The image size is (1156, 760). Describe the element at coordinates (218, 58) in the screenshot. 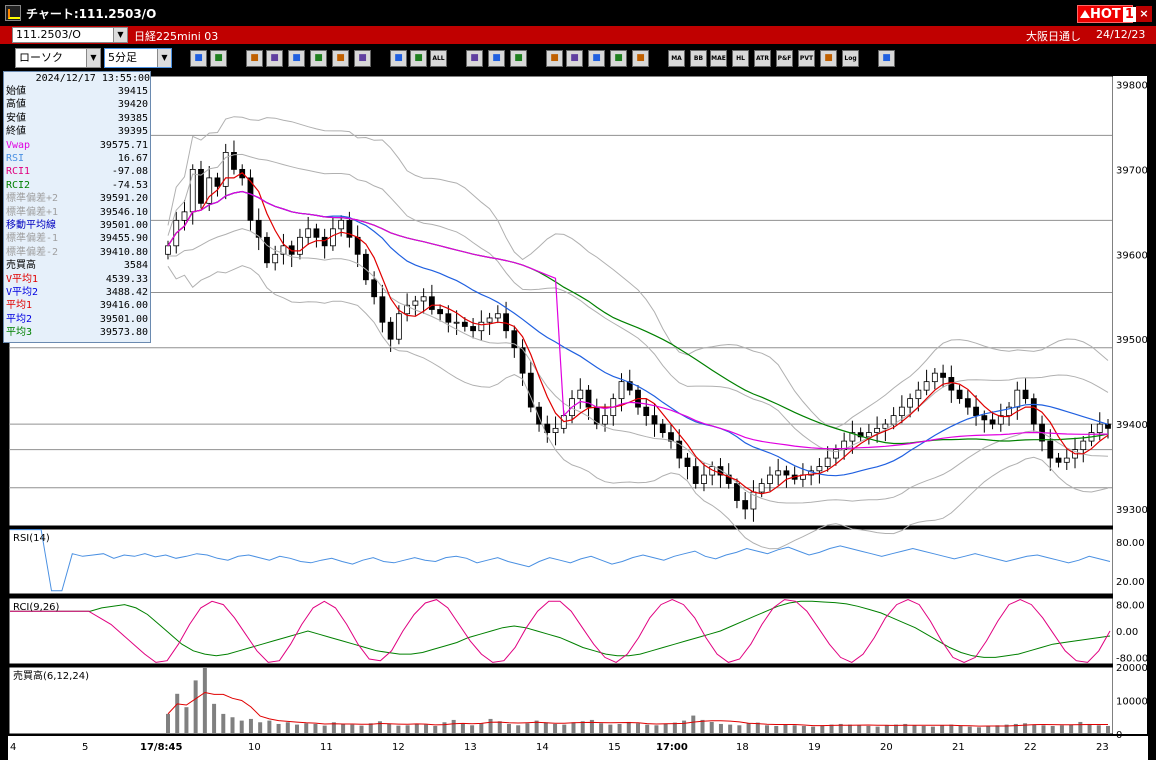

I see `toolbar-crosshair-button: ■` at that location.